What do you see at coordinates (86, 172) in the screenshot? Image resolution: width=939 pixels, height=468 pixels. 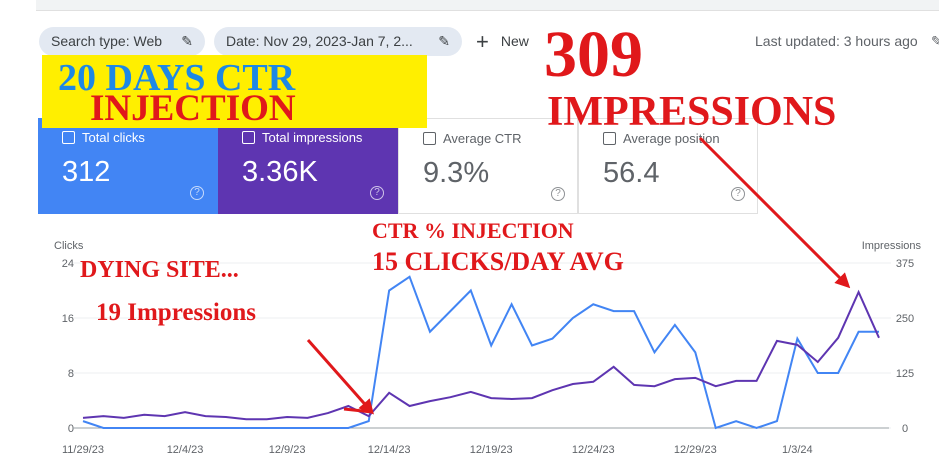 I see `card-value: 312` at bounding box center [86, 172].